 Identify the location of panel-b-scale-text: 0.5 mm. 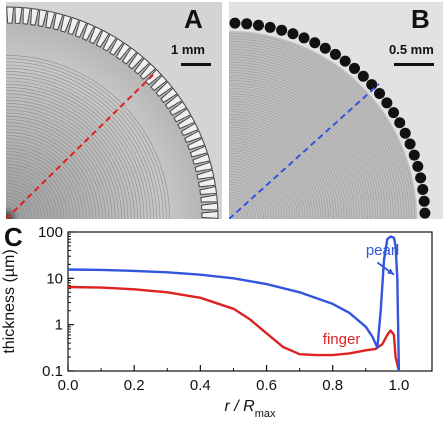
(411, 49).